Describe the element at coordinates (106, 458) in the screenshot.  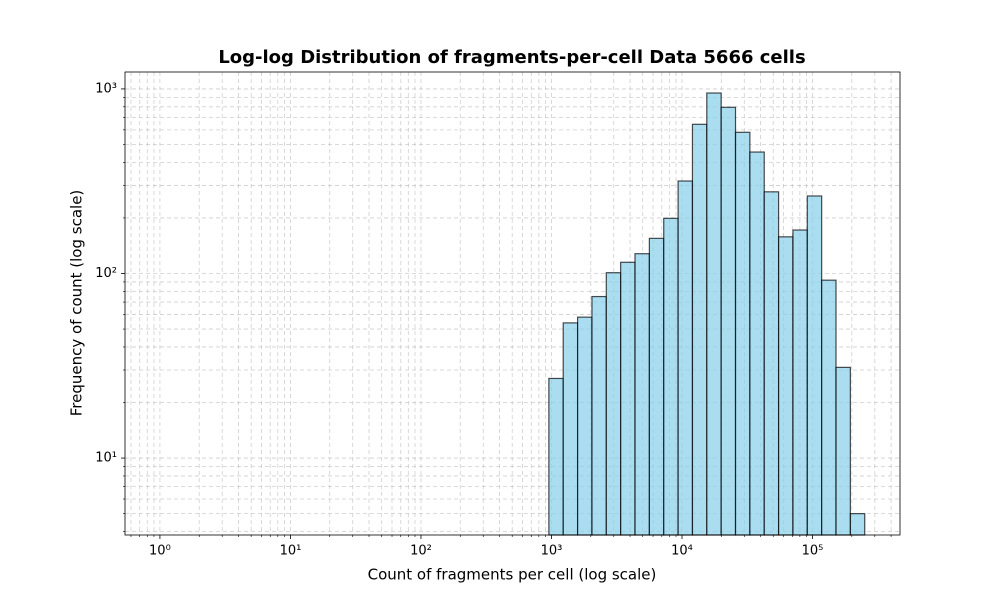
I see `y-tick-label: 10¹` at that location.